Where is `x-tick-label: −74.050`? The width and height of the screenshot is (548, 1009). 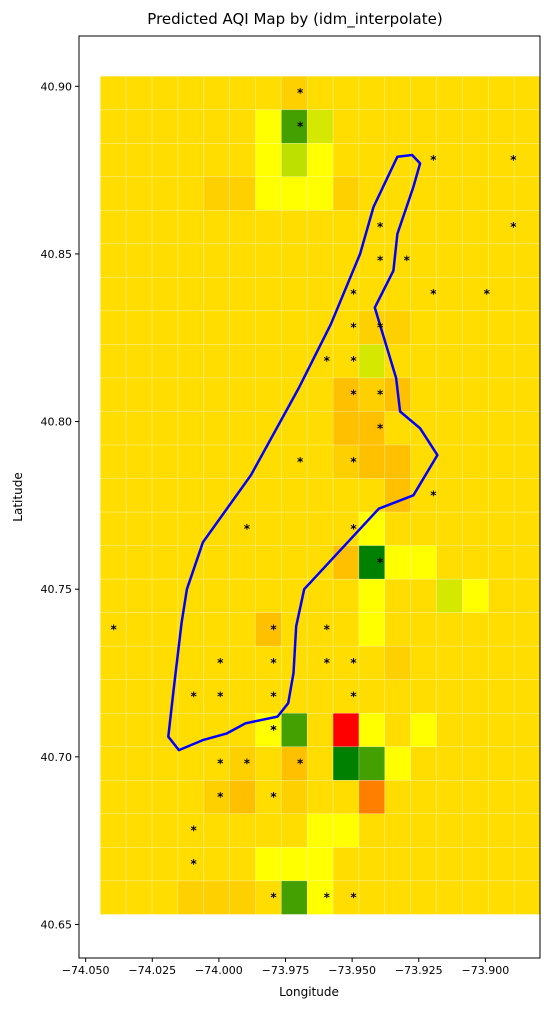 x-tick-label: −74.050 is located at coordinates (86, 970).